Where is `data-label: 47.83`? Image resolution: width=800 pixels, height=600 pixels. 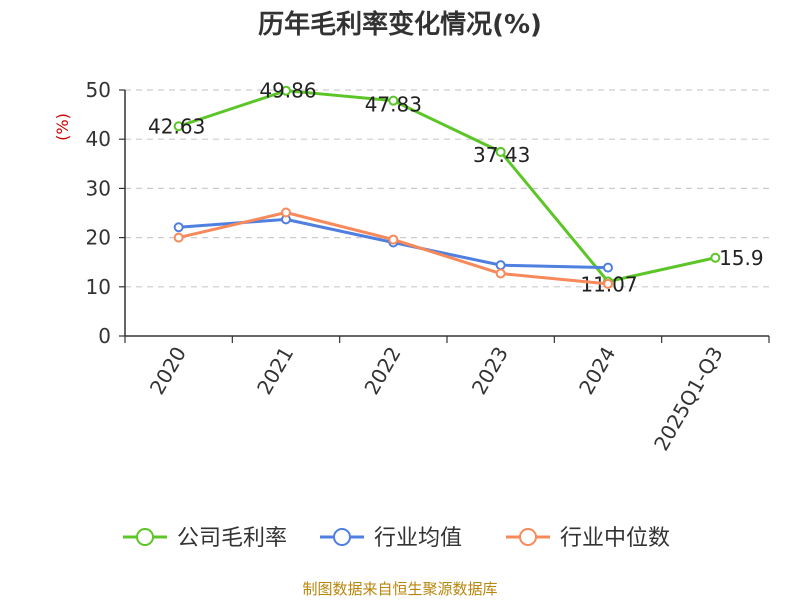 data-label: 47.83 is located at coordinates (393, 105).